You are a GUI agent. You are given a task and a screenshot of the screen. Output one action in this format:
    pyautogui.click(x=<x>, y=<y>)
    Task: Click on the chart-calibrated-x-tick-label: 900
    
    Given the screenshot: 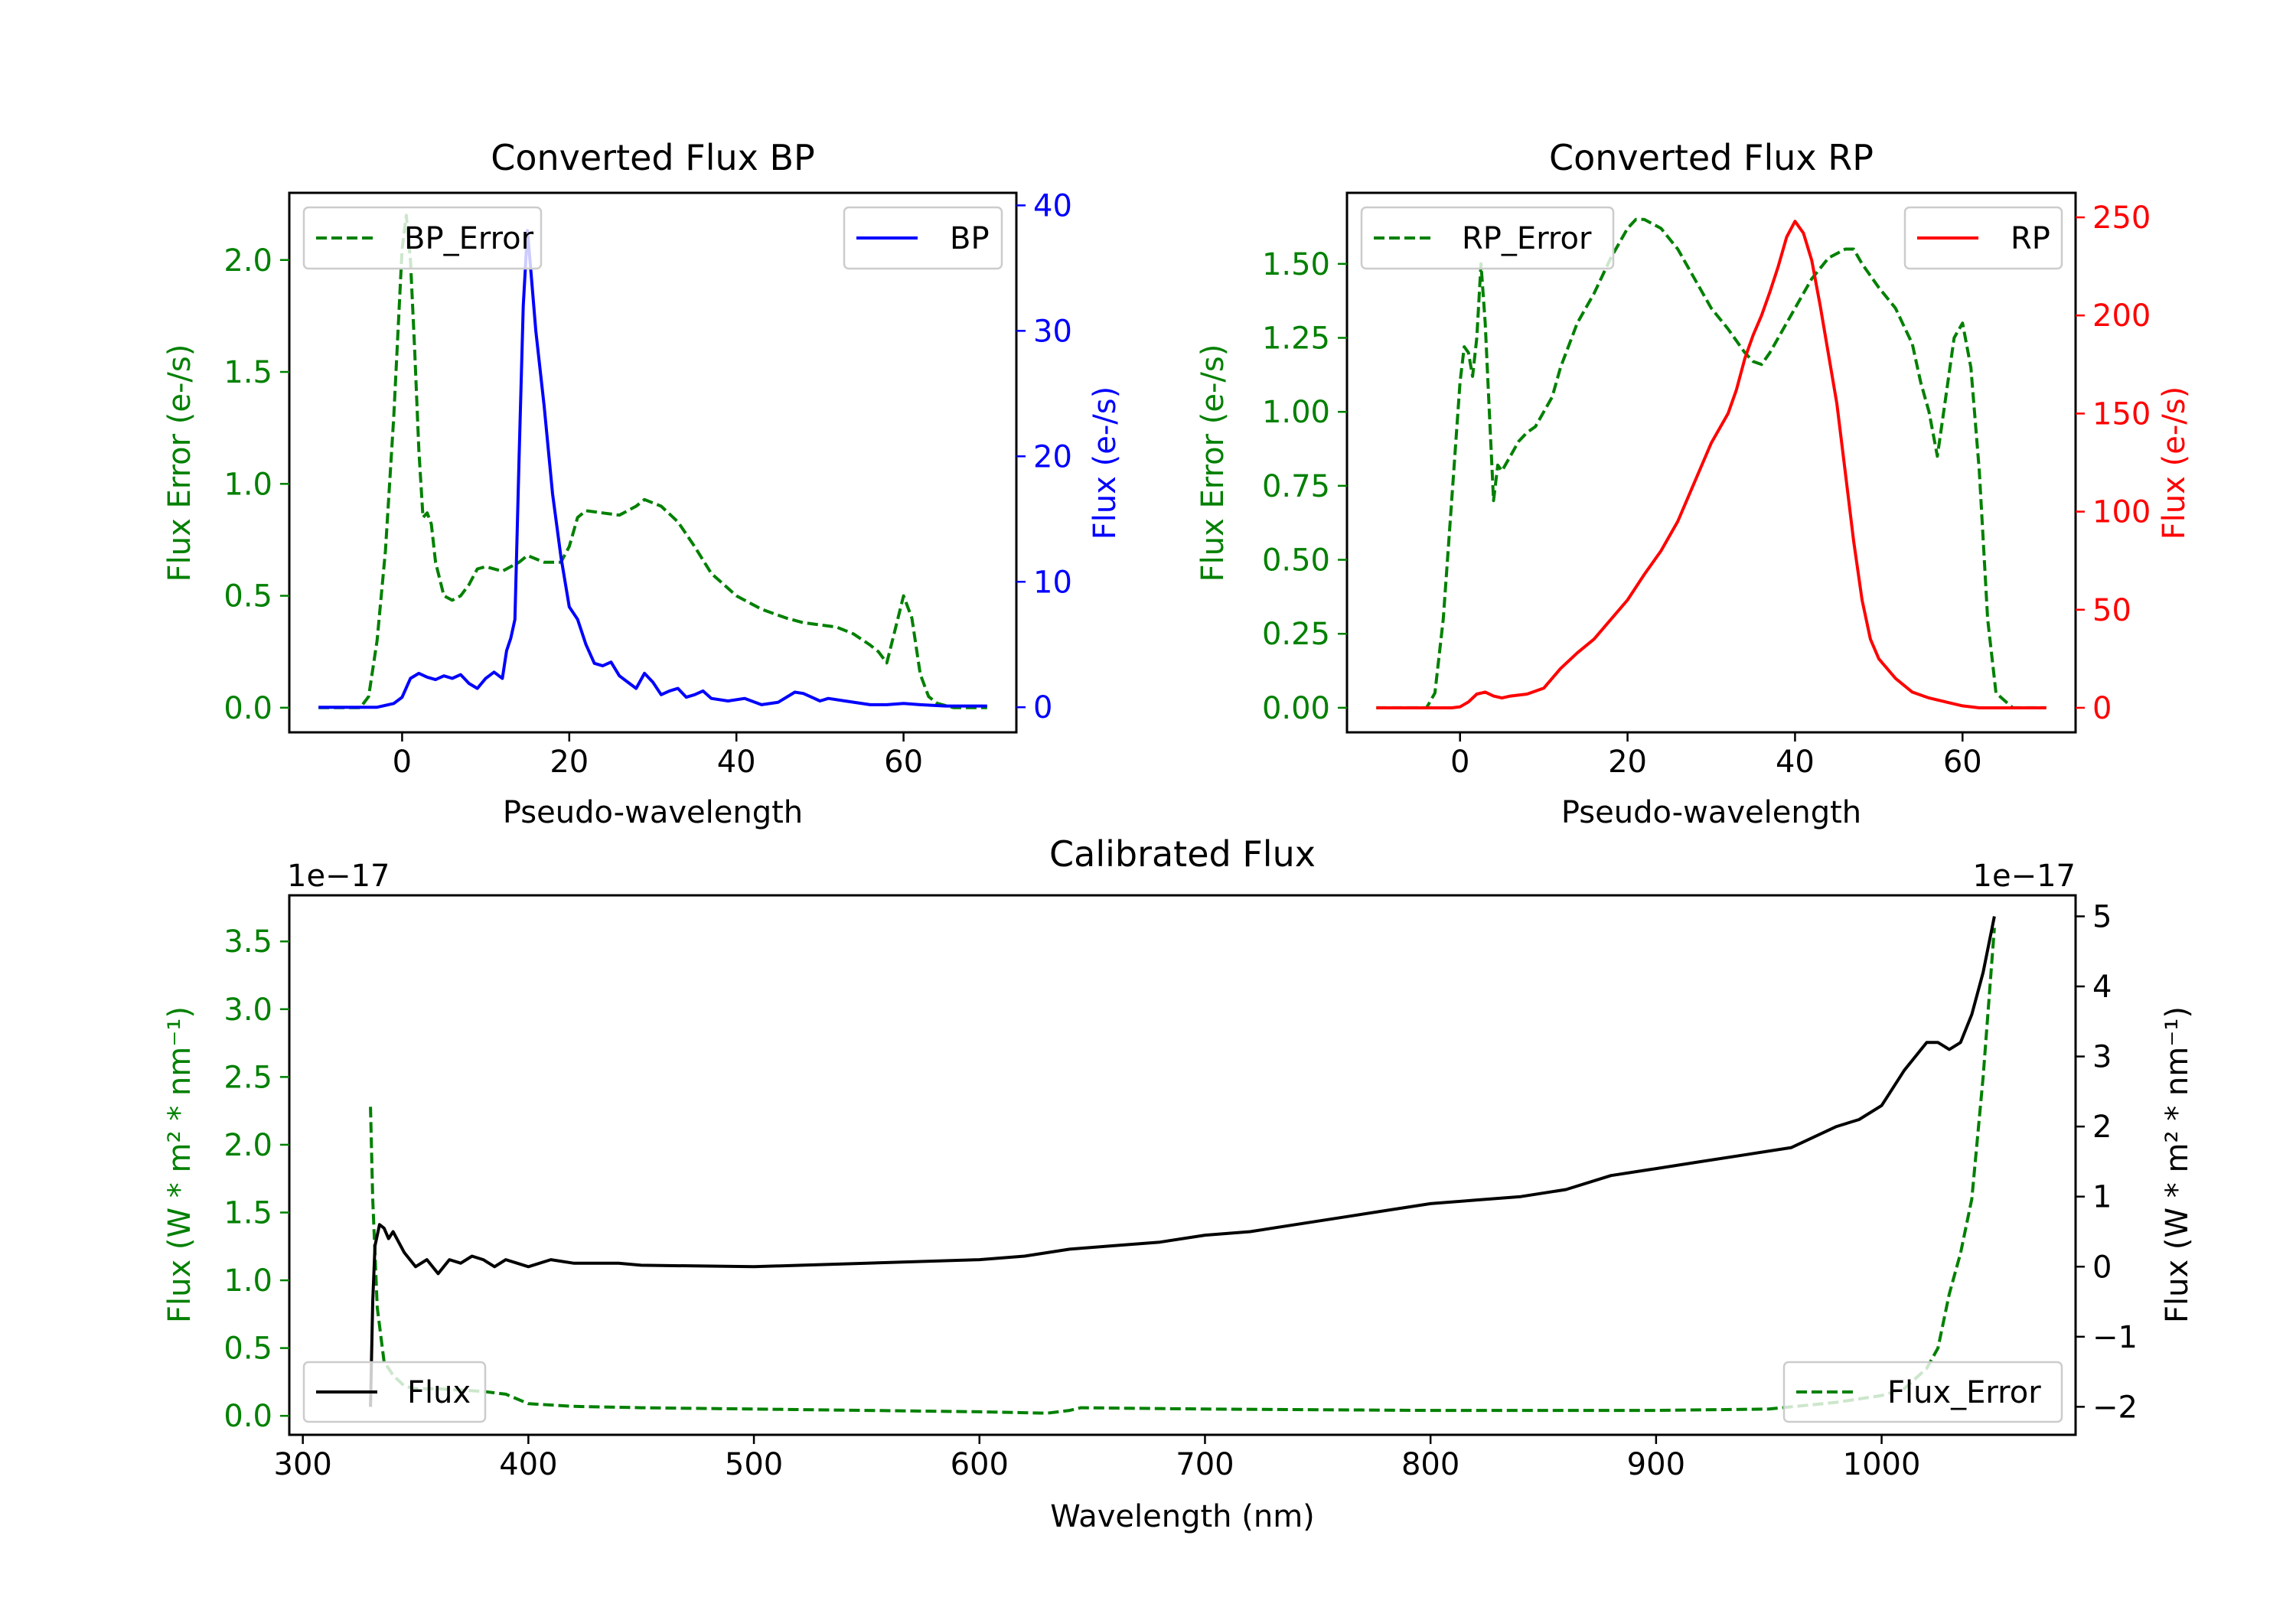 What is the action you would take?
    pyautogui.click(x=1656, y=1464)
    